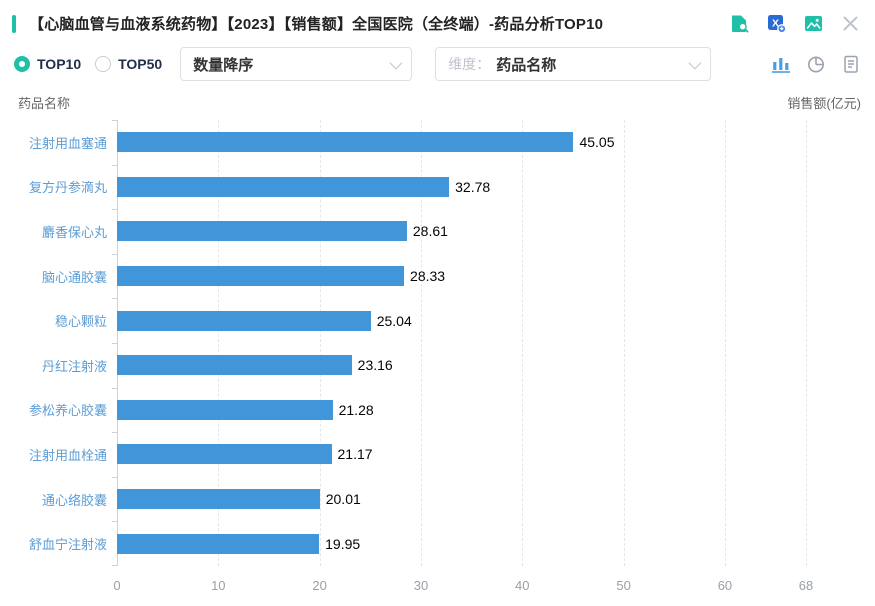 This screenshot has height=606, width=875. I want to click on save-image-icon, so click(813, 23).